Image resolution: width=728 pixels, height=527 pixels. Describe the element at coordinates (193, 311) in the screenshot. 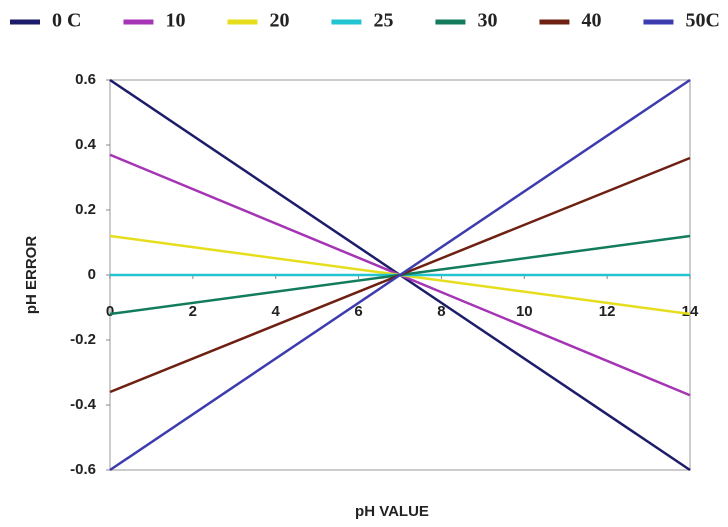

I see `x-tick-label: 2` at that location.